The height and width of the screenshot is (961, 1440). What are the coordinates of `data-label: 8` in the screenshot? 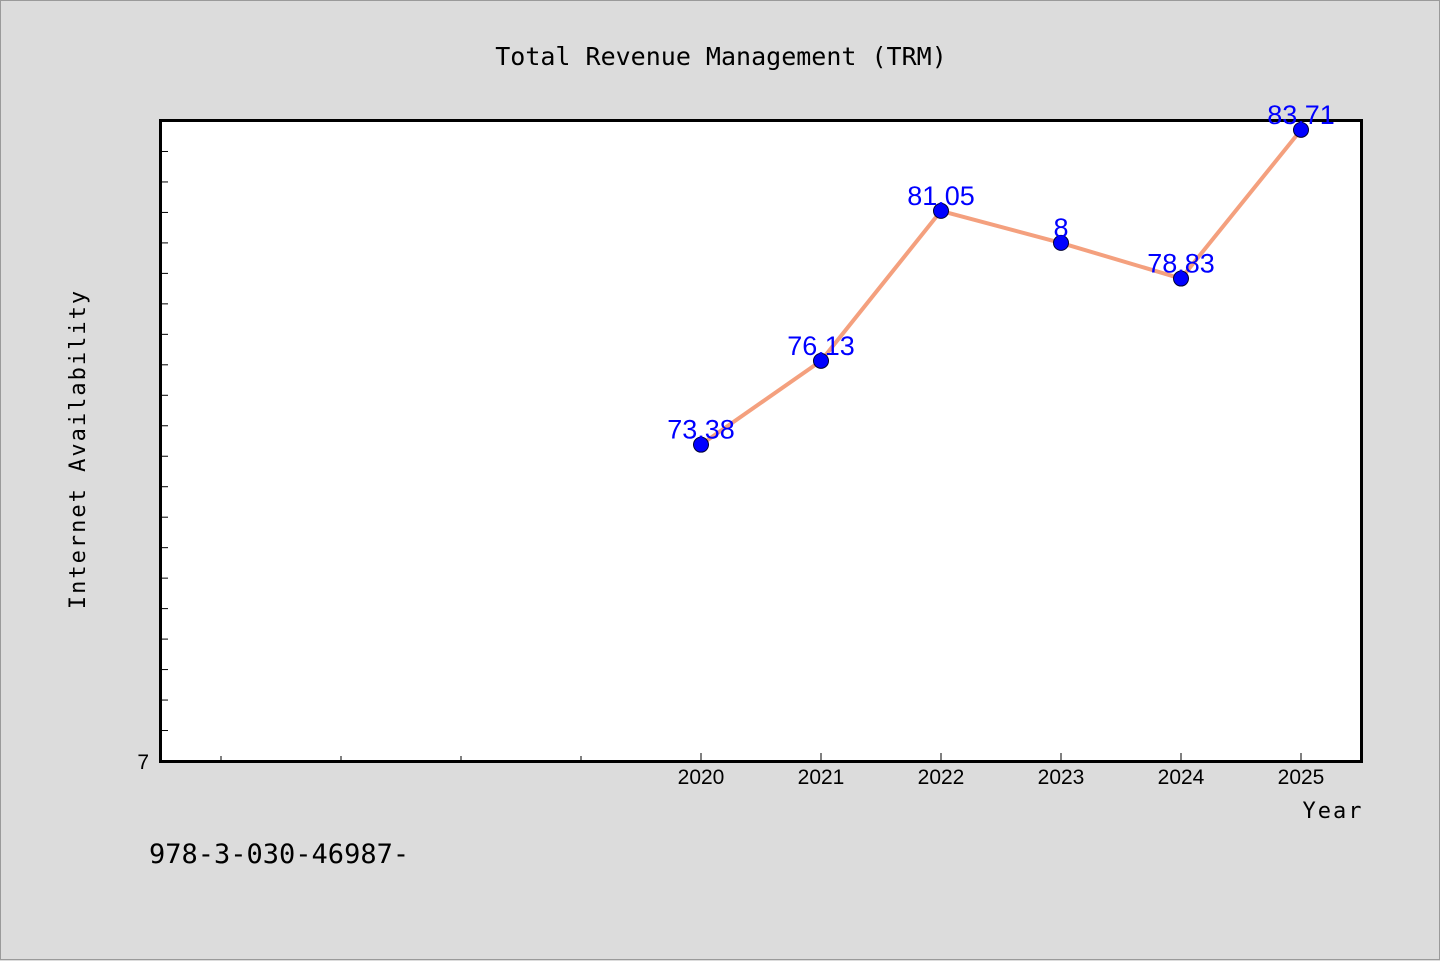 It's located at (1060, 228).